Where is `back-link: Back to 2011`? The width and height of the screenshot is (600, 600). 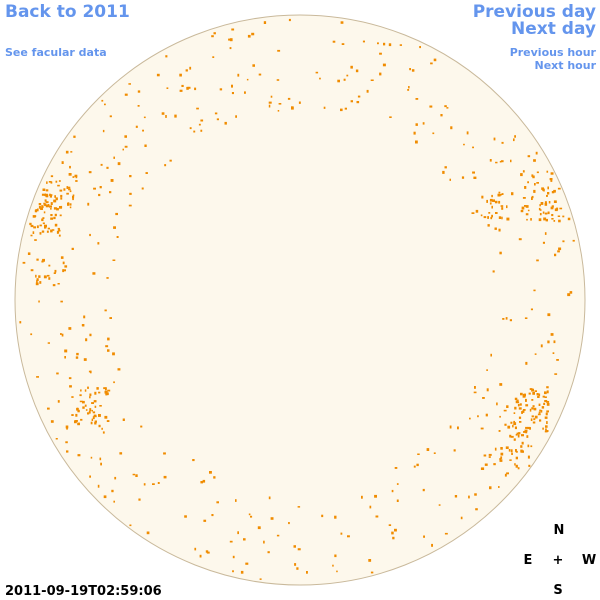
back-link: Back to 2011 is located at coordinates (67, 12).